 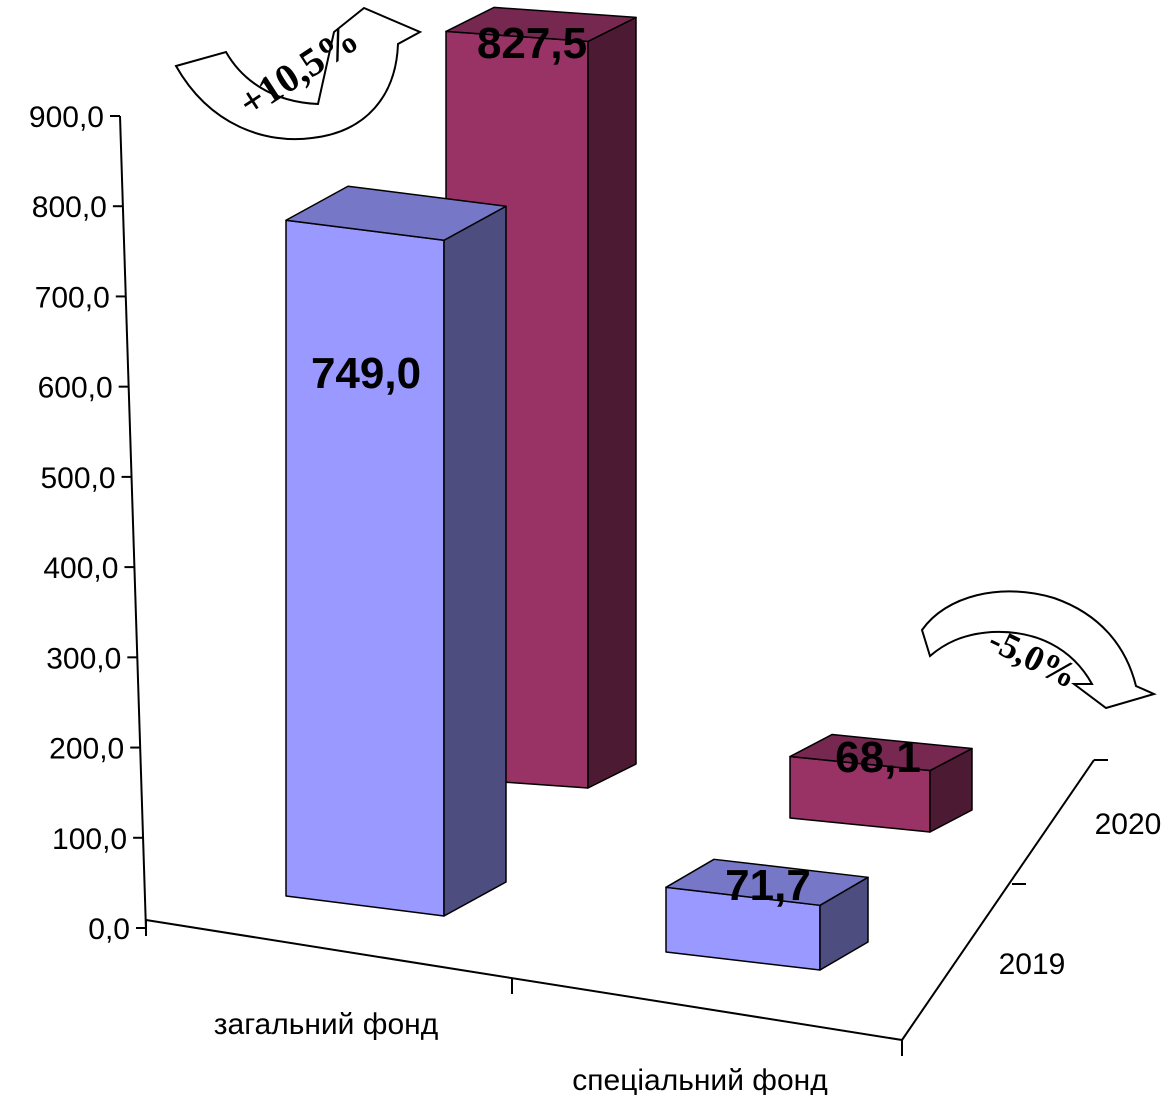 I want to click on y-axis-line, so click(x=133, y=523).